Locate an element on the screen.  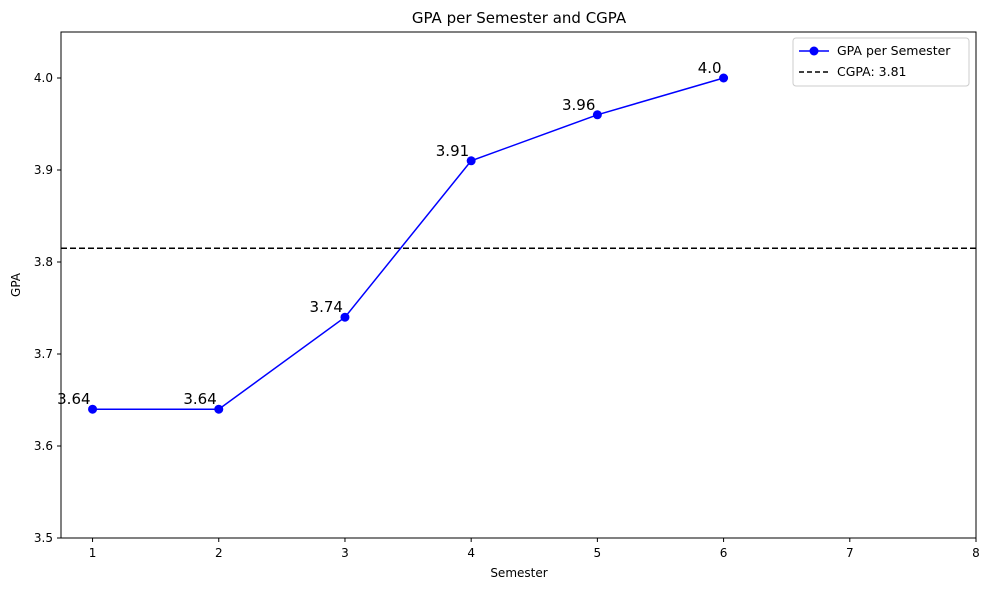
x-tick-label: 4 is located at coordinates (471, 553).